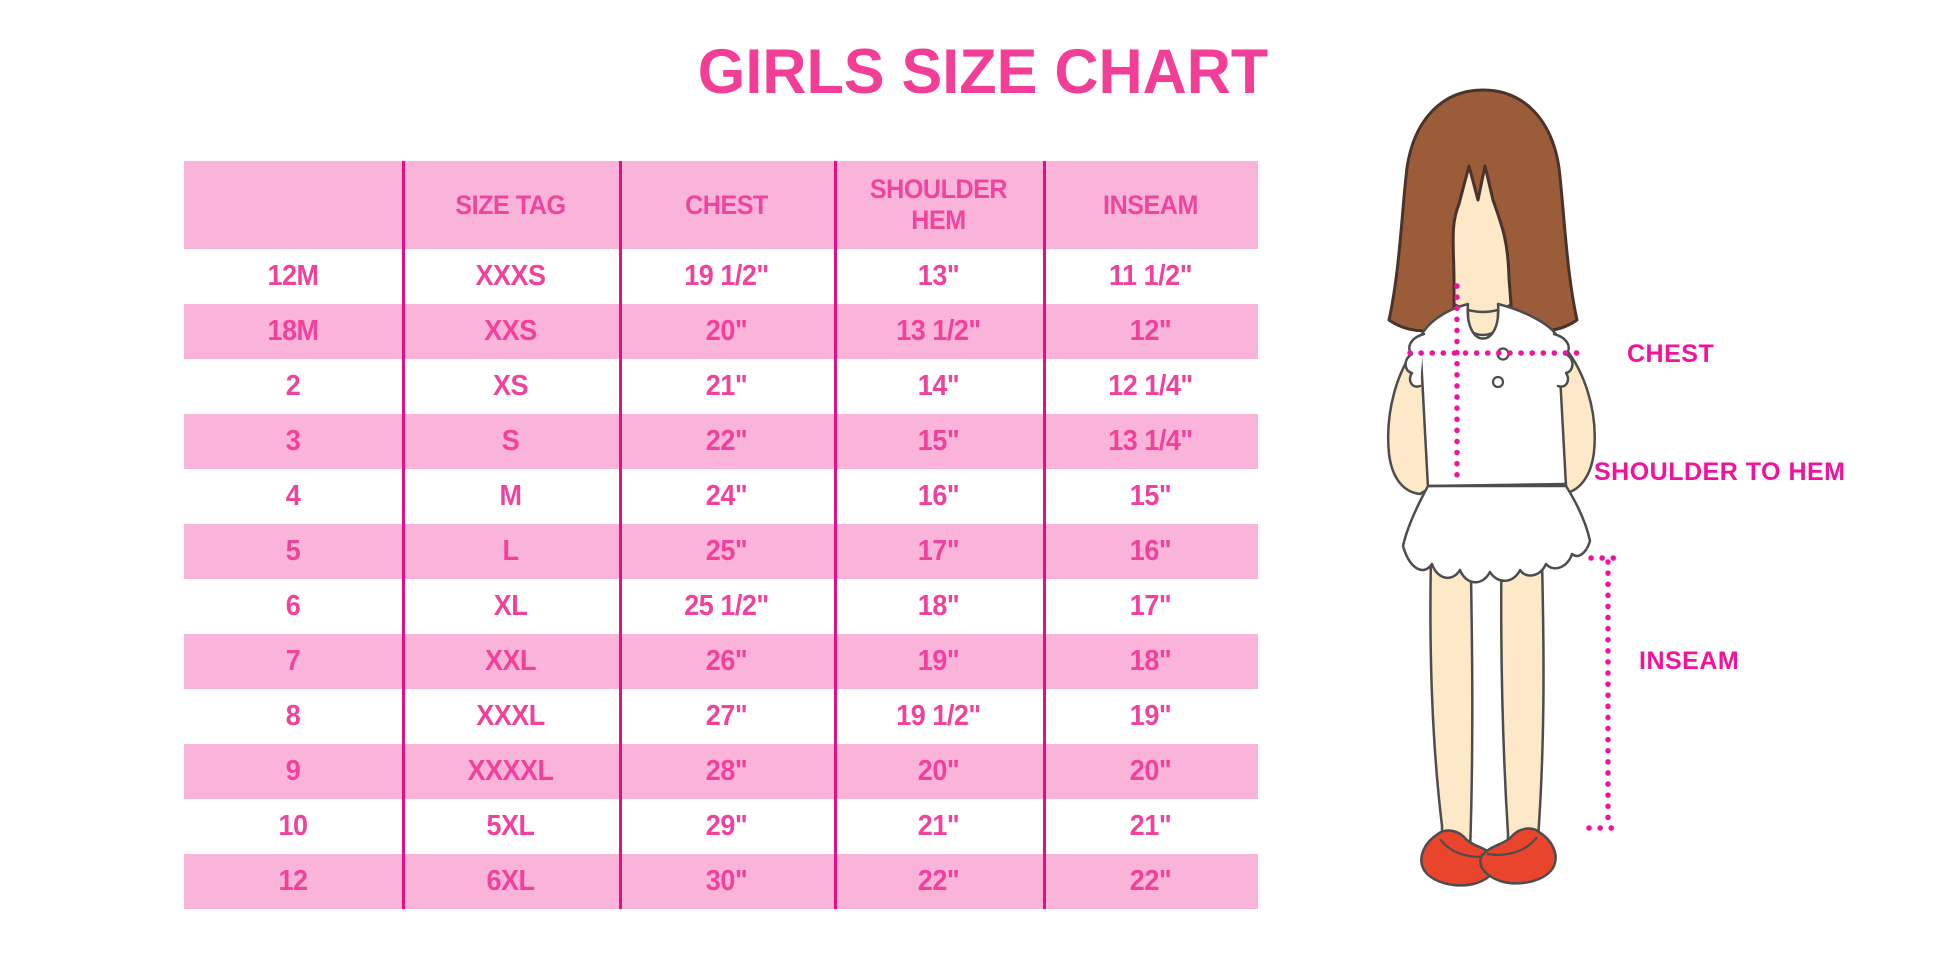 The width and height of the screenshot is (1946, 973). I want to click on girl-ruffle-left, so click(1415, 360).